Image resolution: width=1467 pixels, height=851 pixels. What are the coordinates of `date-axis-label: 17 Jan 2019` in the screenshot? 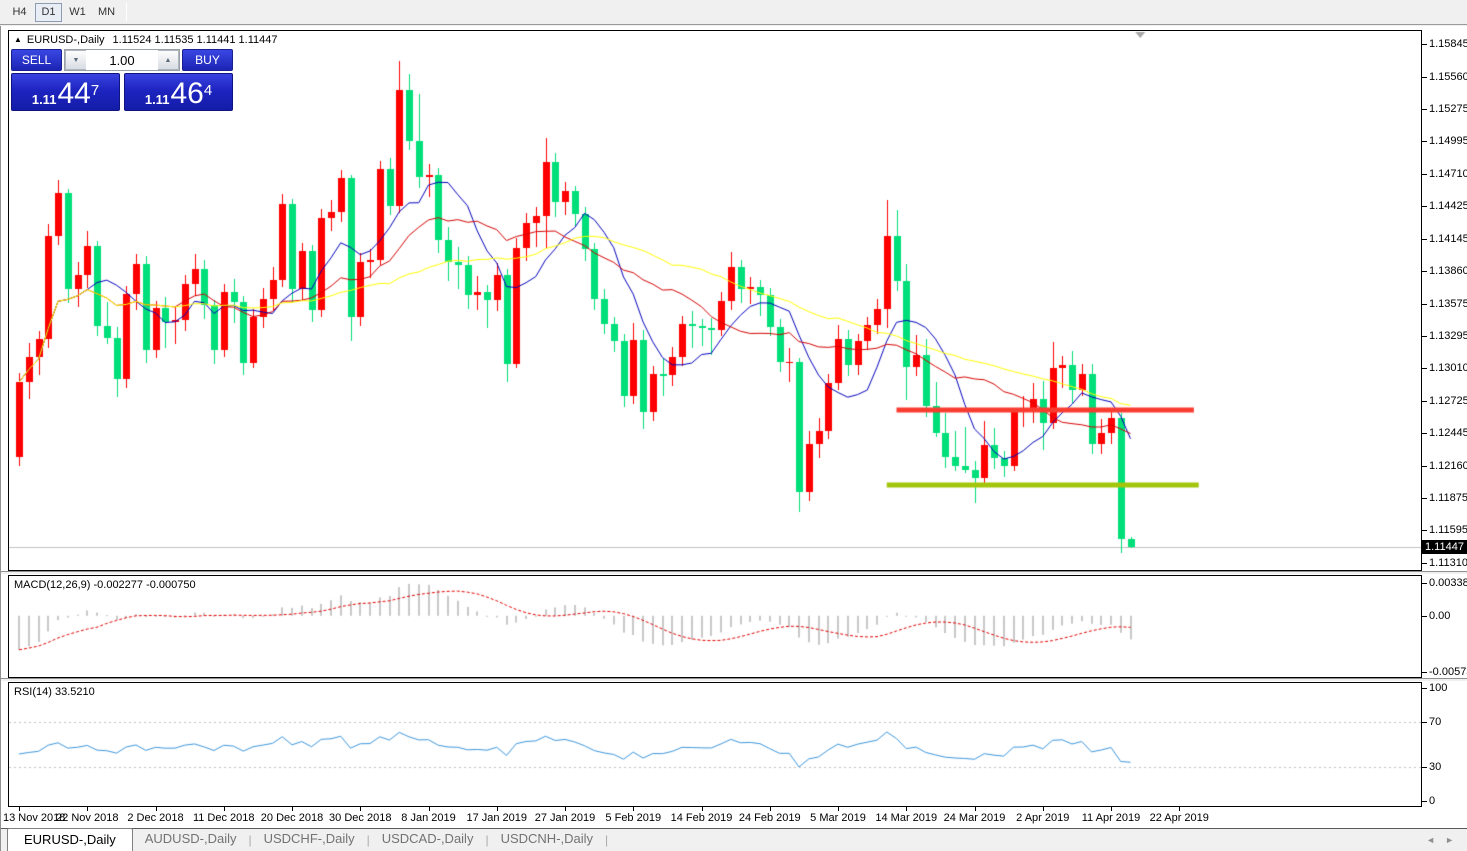 It's located at (497, 818).